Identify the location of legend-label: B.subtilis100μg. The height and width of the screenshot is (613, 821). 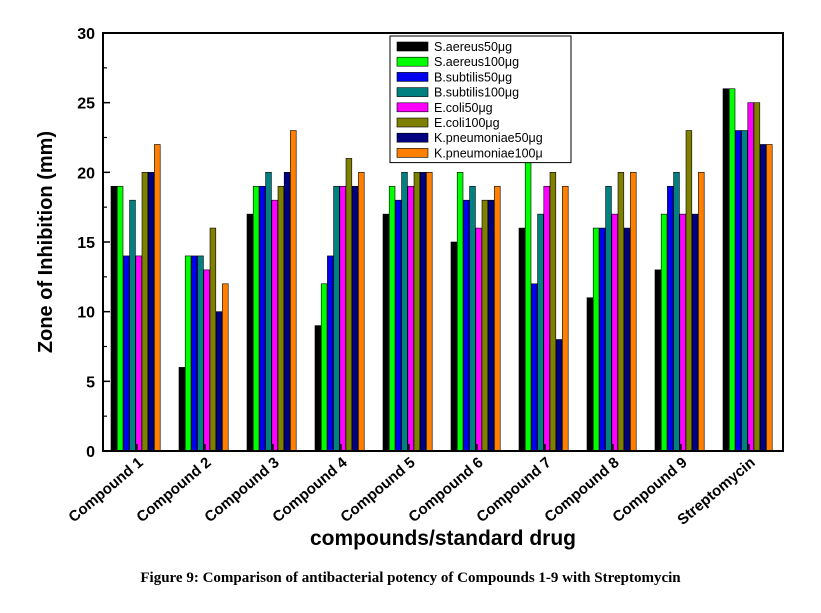
(476, 93).